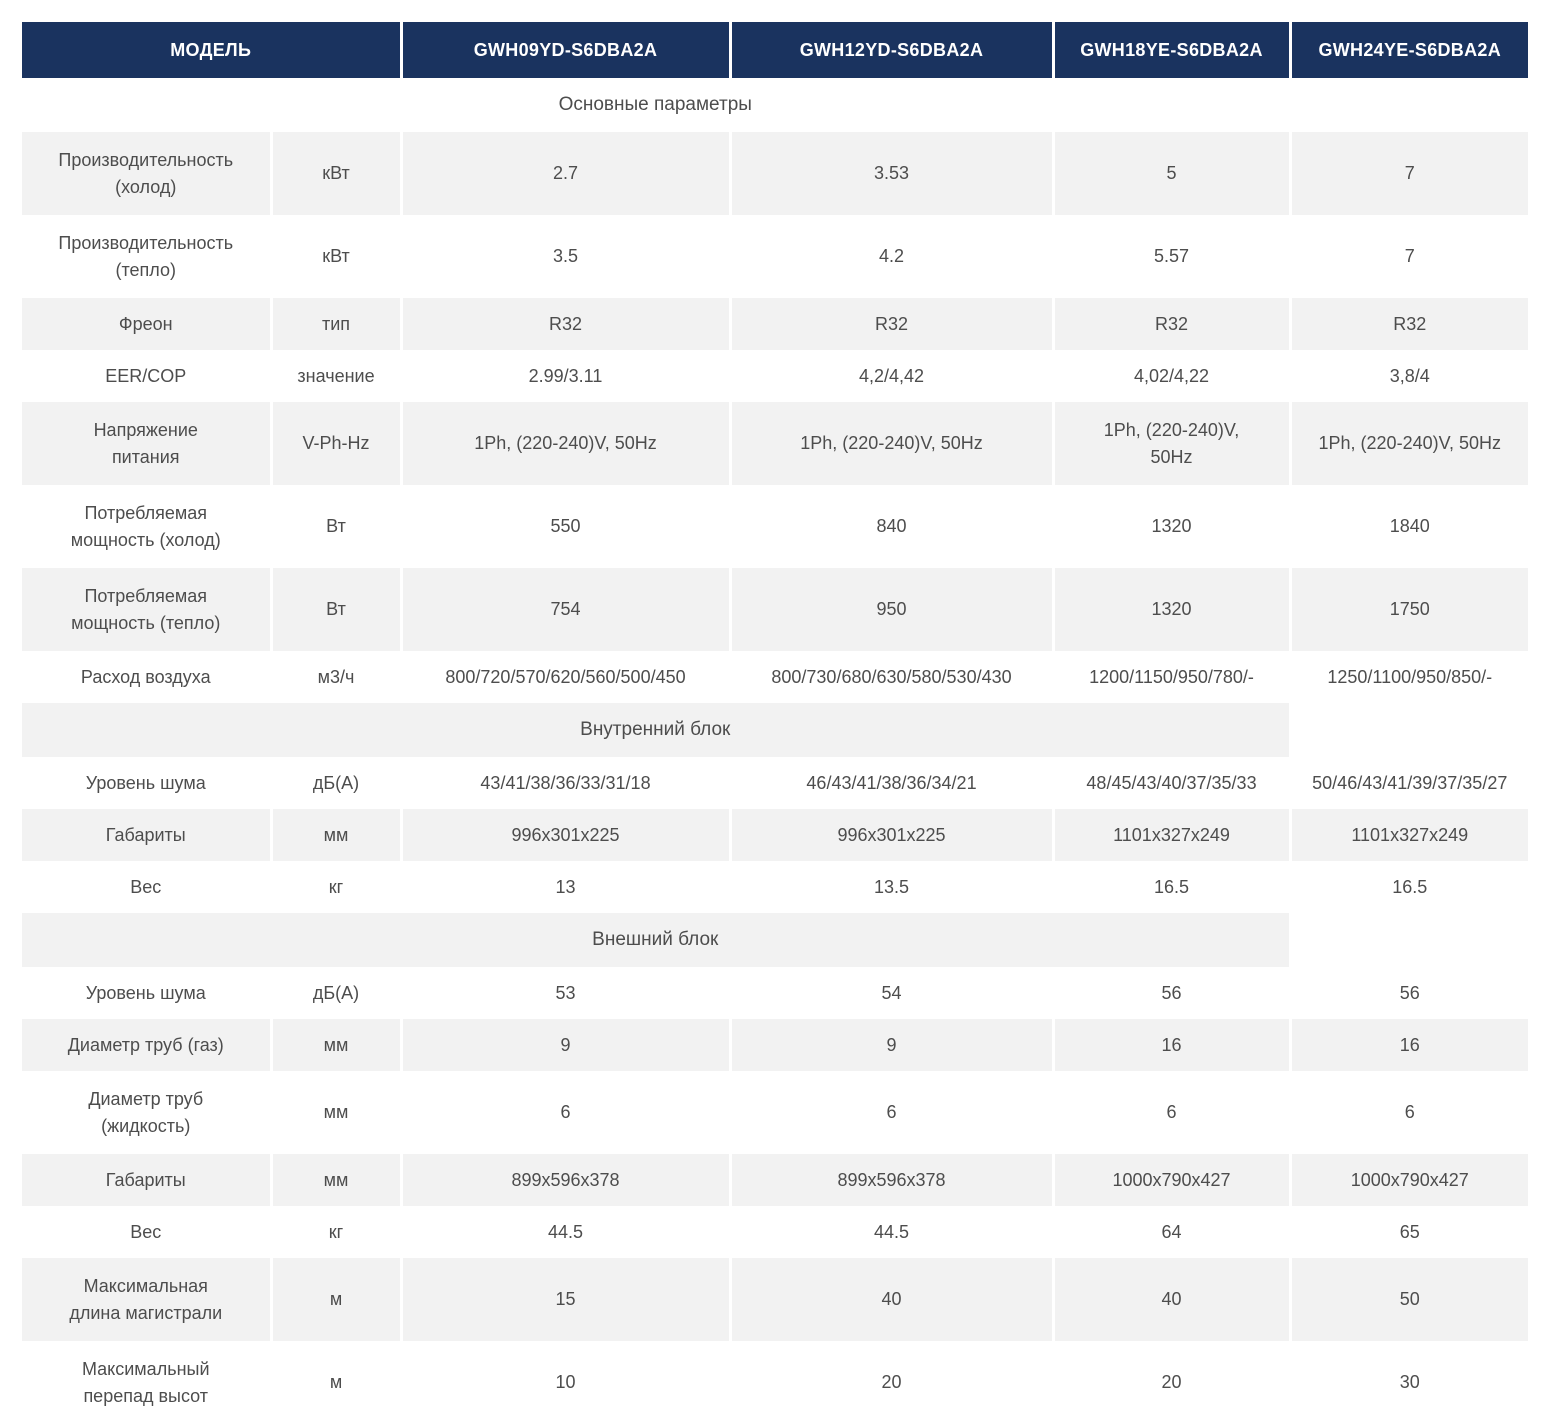 The image size is (1550, 1412). Describe the element at coordinates (1172, 173) in the screenshot. I see `value-cell: 5` at that location.